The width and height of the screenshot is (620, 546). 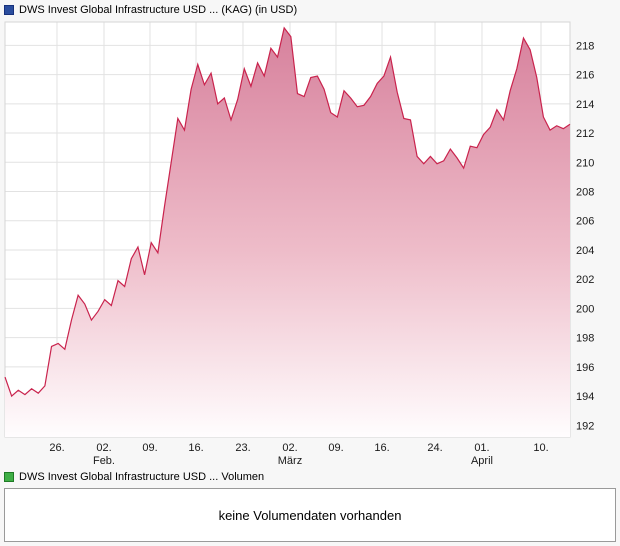 I want to click on x-tick-label: 24., so click(x=434, y=448).